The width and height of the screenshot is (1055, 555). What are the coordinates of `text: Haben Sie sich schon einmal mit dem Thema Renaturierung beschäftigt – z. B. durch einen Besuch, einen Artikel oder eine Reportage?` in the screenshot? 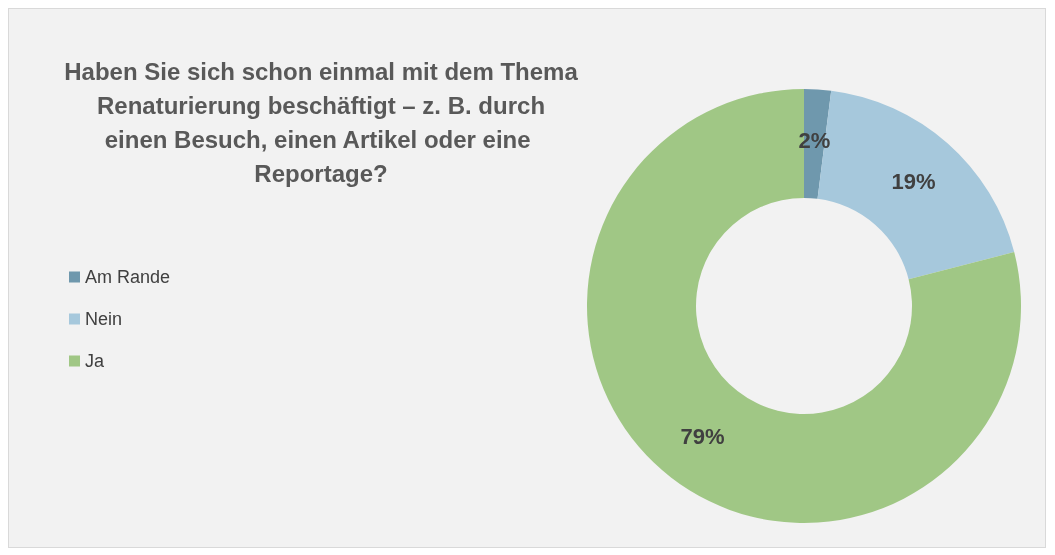 It's located at (321, 122).